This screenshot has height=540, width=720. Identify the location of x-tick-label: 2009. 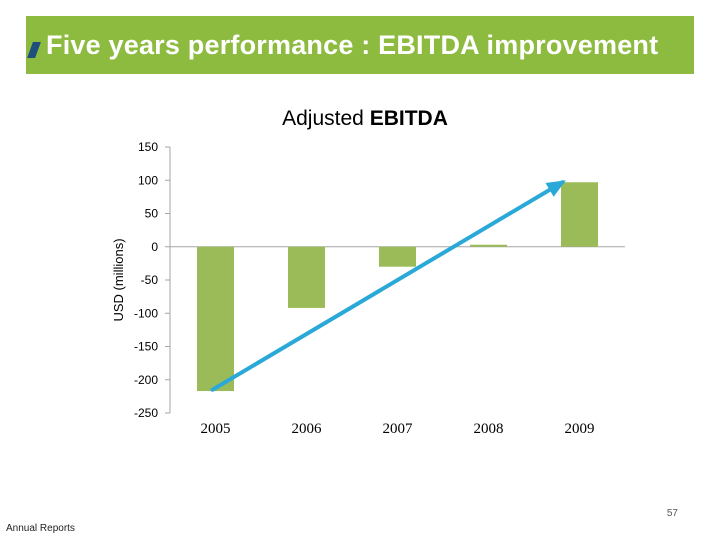
(580, 429).